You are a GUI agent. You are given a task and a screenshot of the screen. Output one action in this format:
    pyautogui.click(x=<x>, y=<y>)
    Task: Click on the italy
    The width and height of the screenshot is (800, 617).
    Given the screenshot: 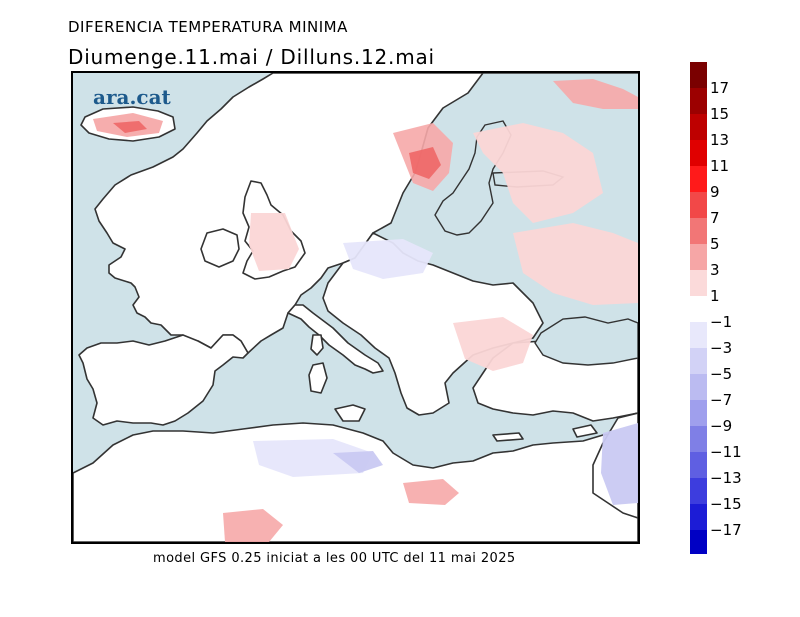 What is the action you would take?
    pyautogui.click(x=335, y=339)
    